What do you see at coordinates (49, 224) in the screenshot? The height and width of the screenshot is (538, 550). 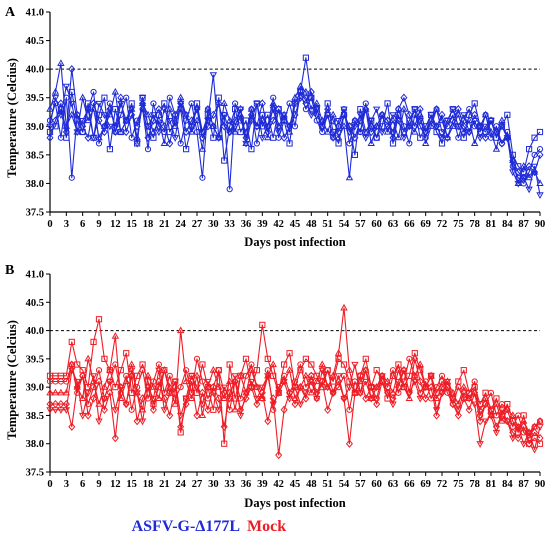 I see `x-tick-label-a: 0` at bounding box center [49, 224].